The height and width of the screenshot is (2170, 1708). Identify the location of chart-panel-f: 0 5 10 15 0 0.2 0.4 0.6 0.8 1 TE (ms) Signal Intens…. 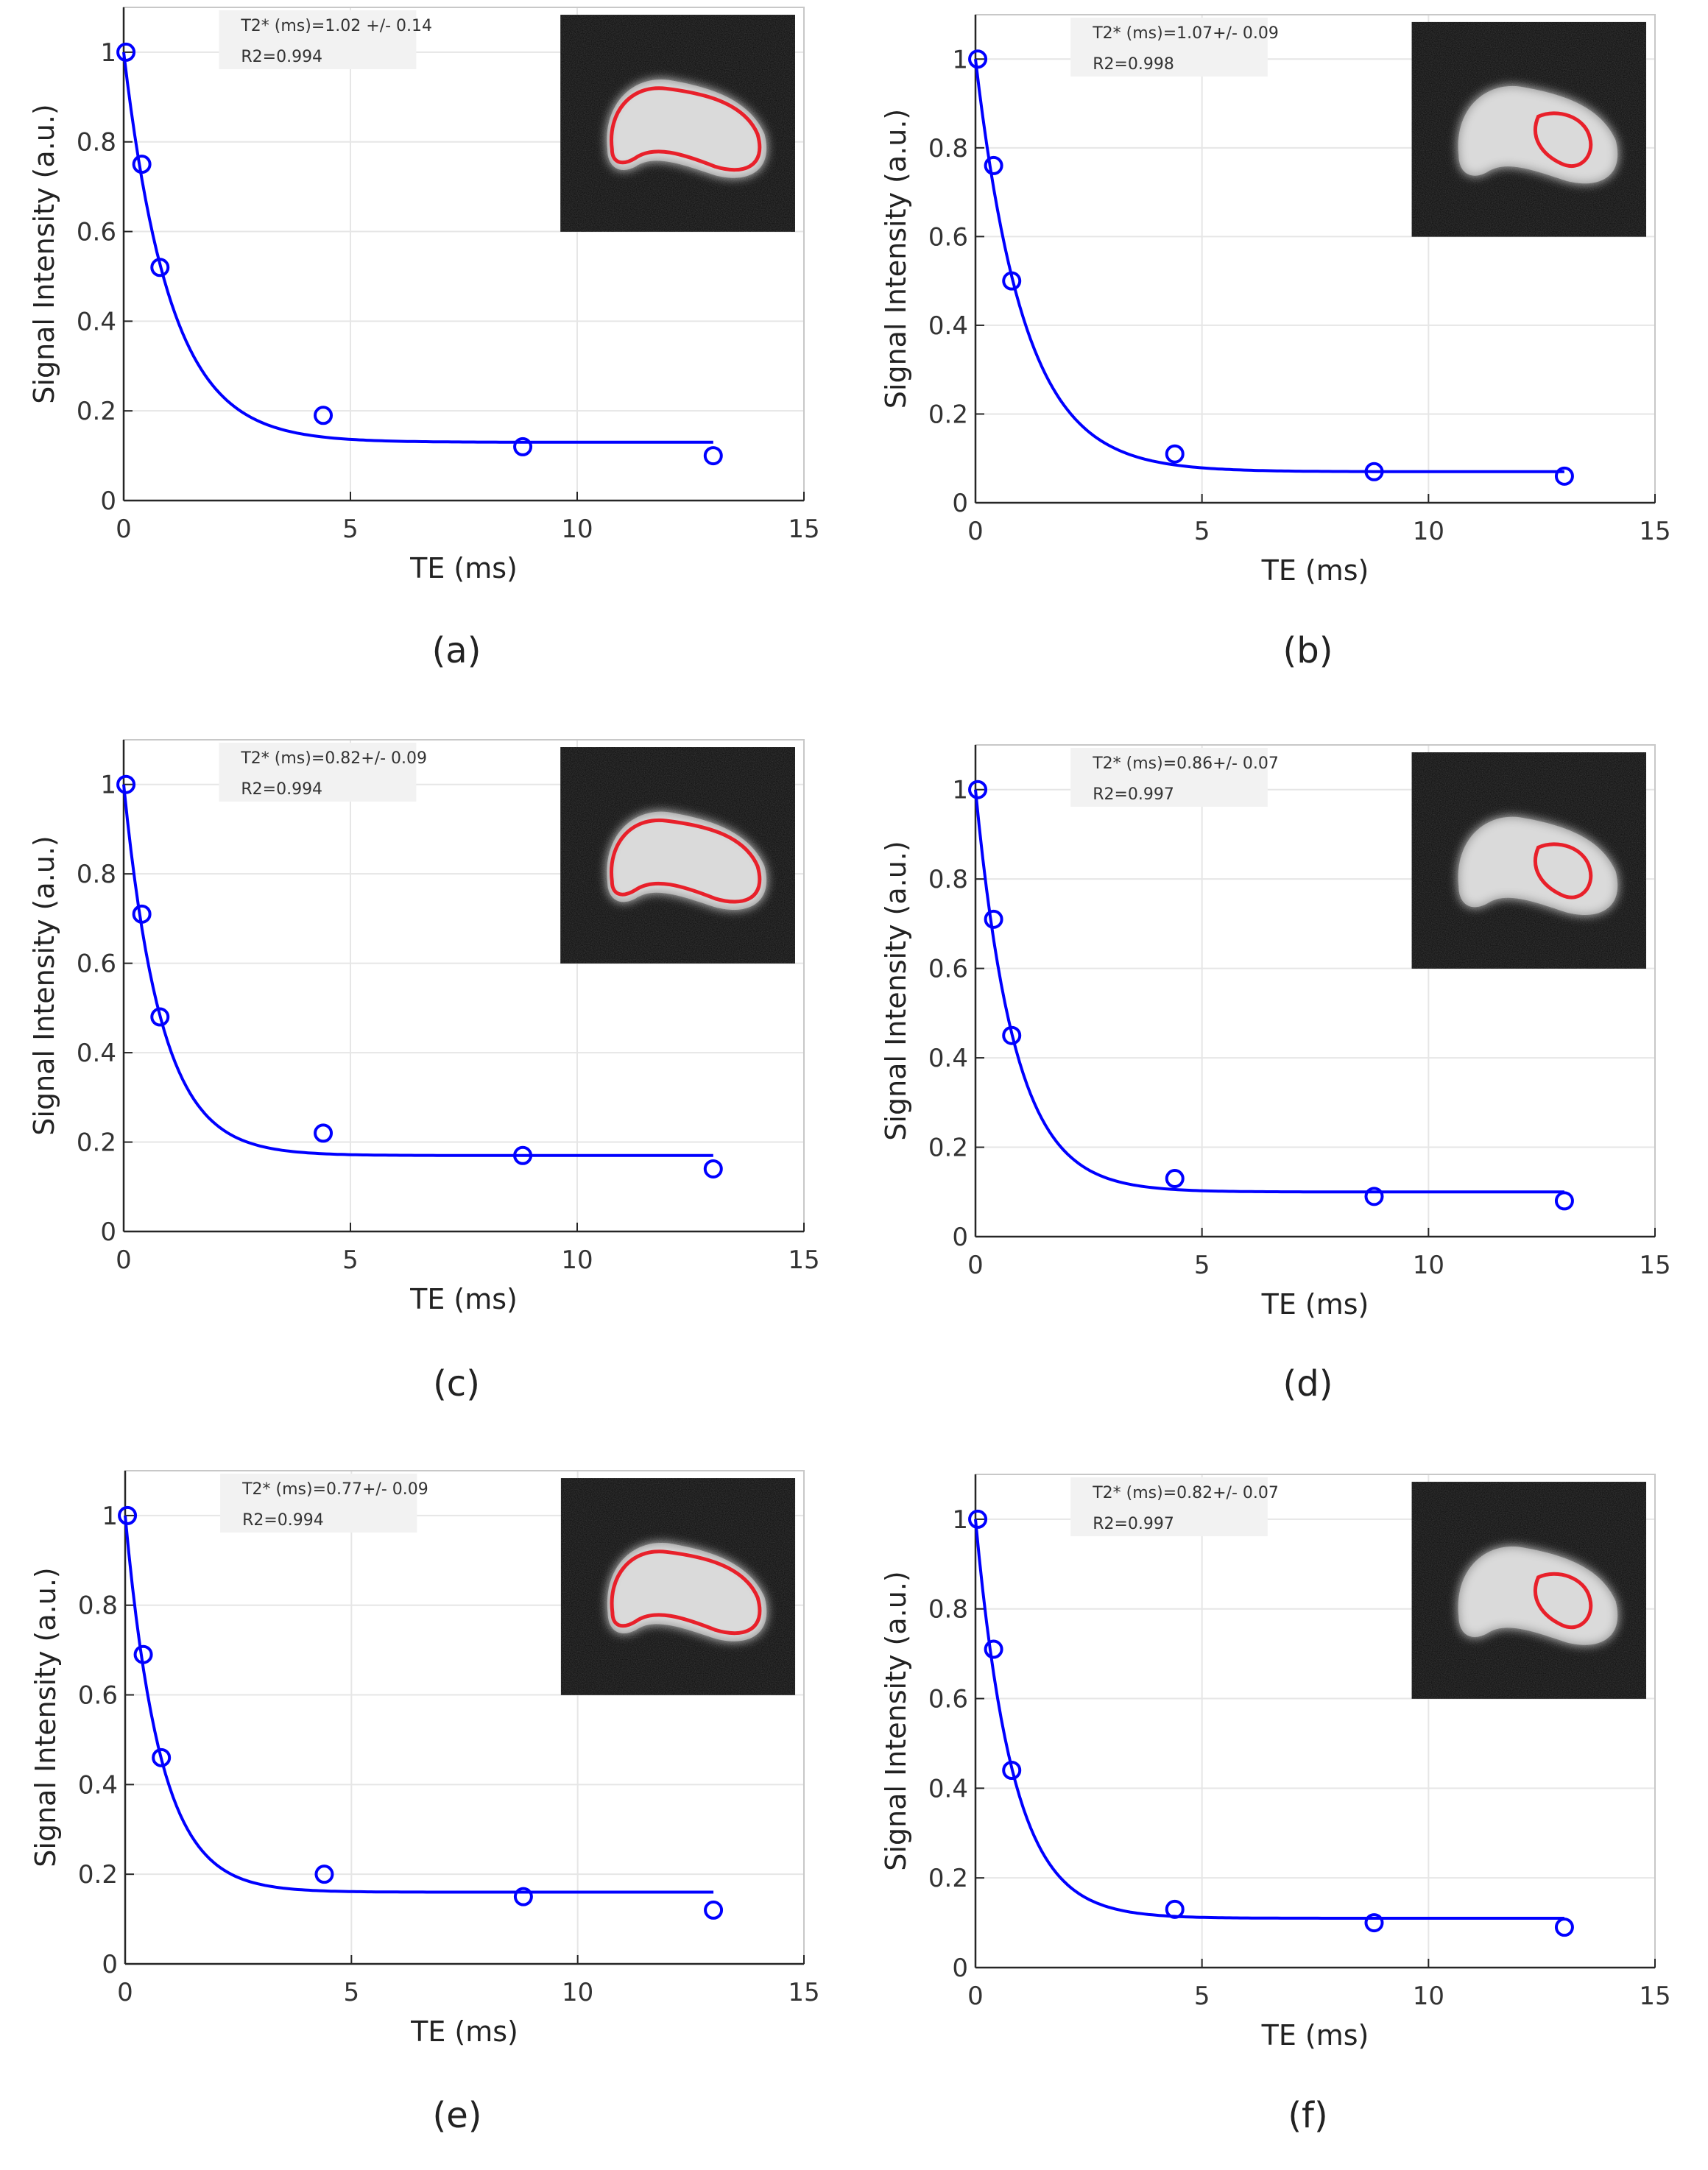
(1275, 1805).